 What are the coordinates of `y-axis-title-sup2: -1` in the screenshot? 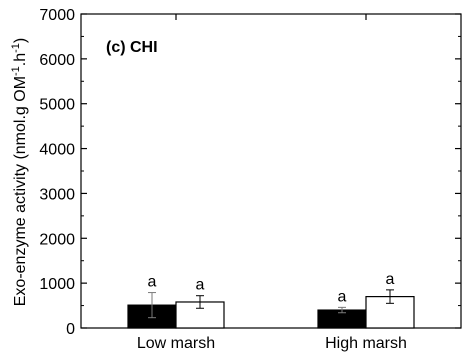 It's located at (16, 48).